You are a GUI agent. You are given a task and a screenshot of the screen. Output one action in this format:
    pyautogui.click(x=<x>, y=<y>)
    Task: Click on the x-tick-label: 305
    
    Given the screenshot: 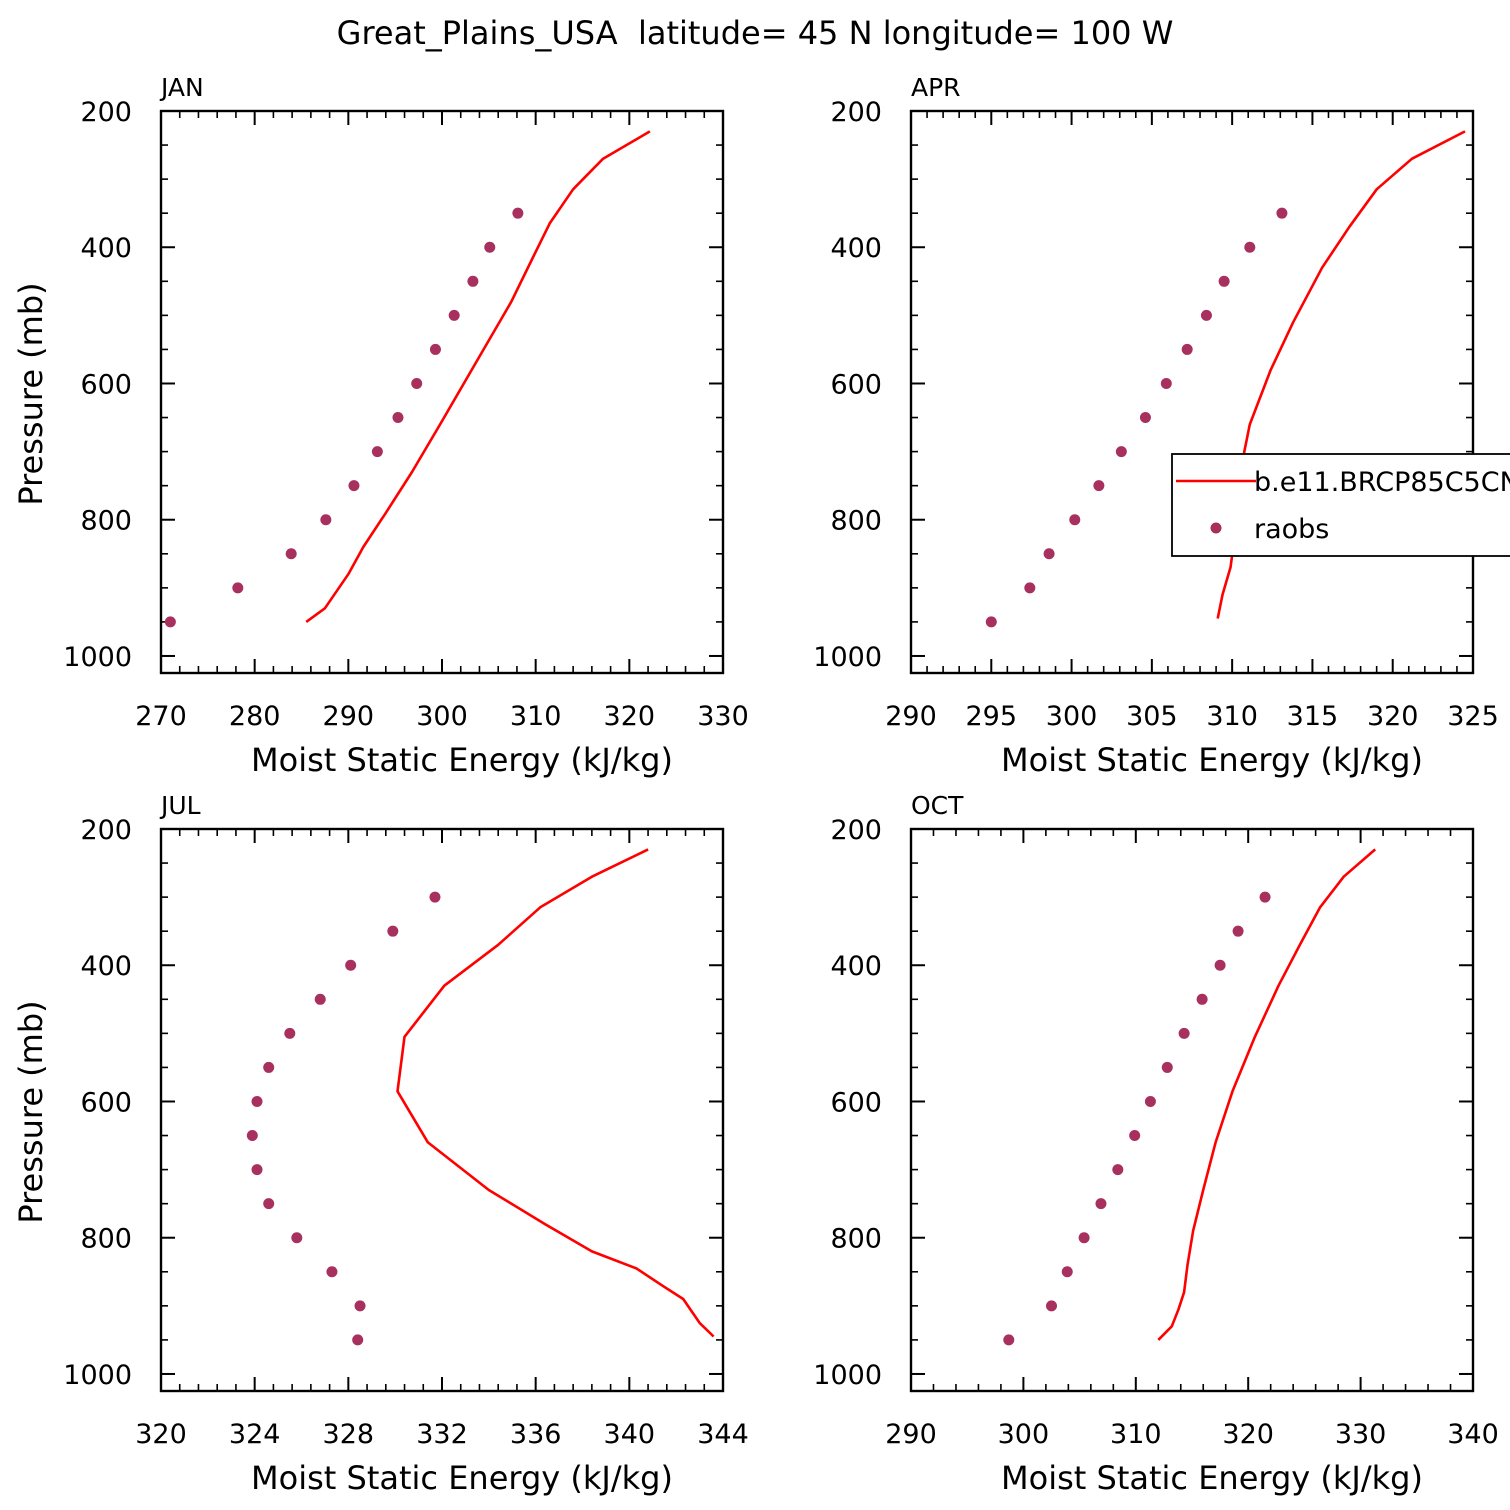 What is the action you would take?
    pyautogui.click(x=1152, y=716)
    